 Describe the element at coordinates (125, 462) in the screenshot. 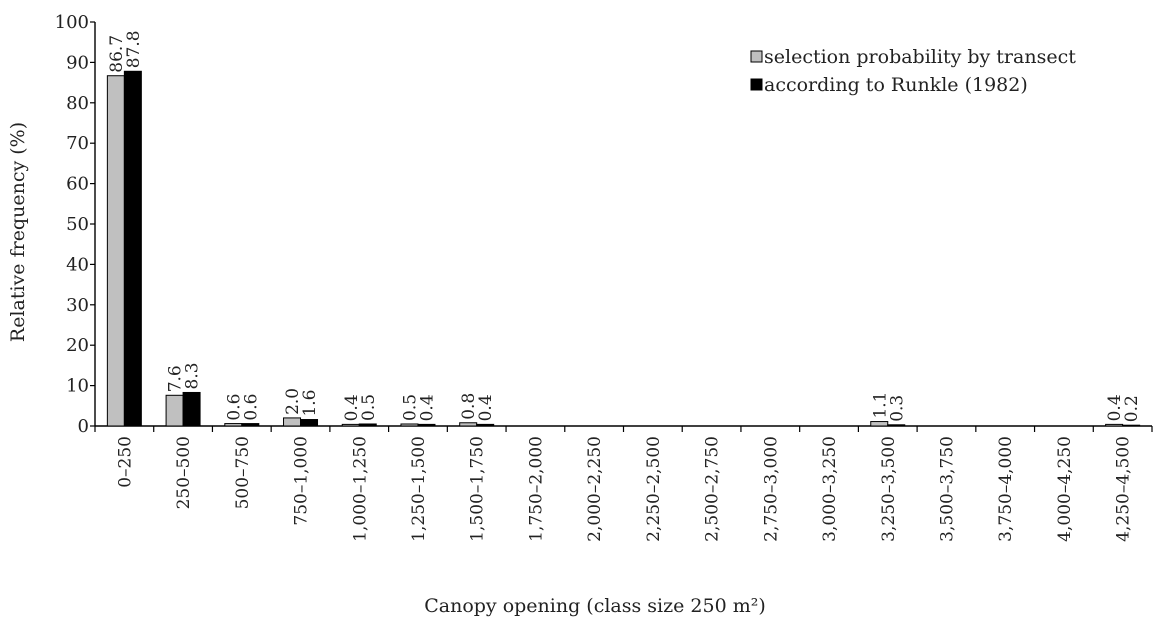

I see `x-category-label: 0–250` at that location.